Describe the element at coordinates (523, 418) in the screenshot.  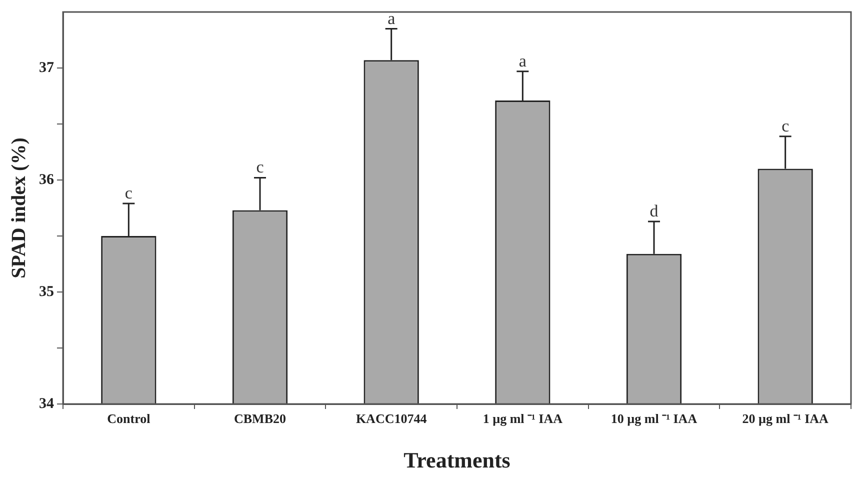
I see `x-tick-label: 1 µg ml ⁻¹ IAA` at that location.